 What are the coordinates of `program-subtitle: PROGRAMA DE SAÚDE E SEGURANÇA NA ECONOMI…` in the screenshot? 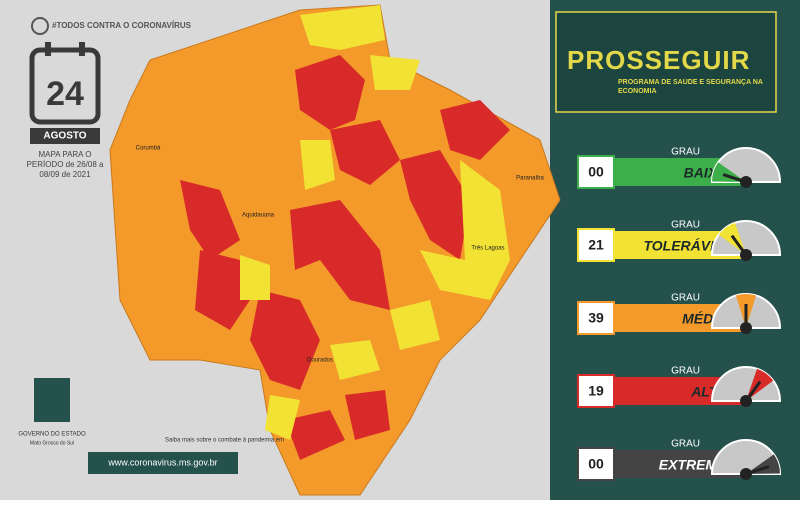 It's located at (690, 87).